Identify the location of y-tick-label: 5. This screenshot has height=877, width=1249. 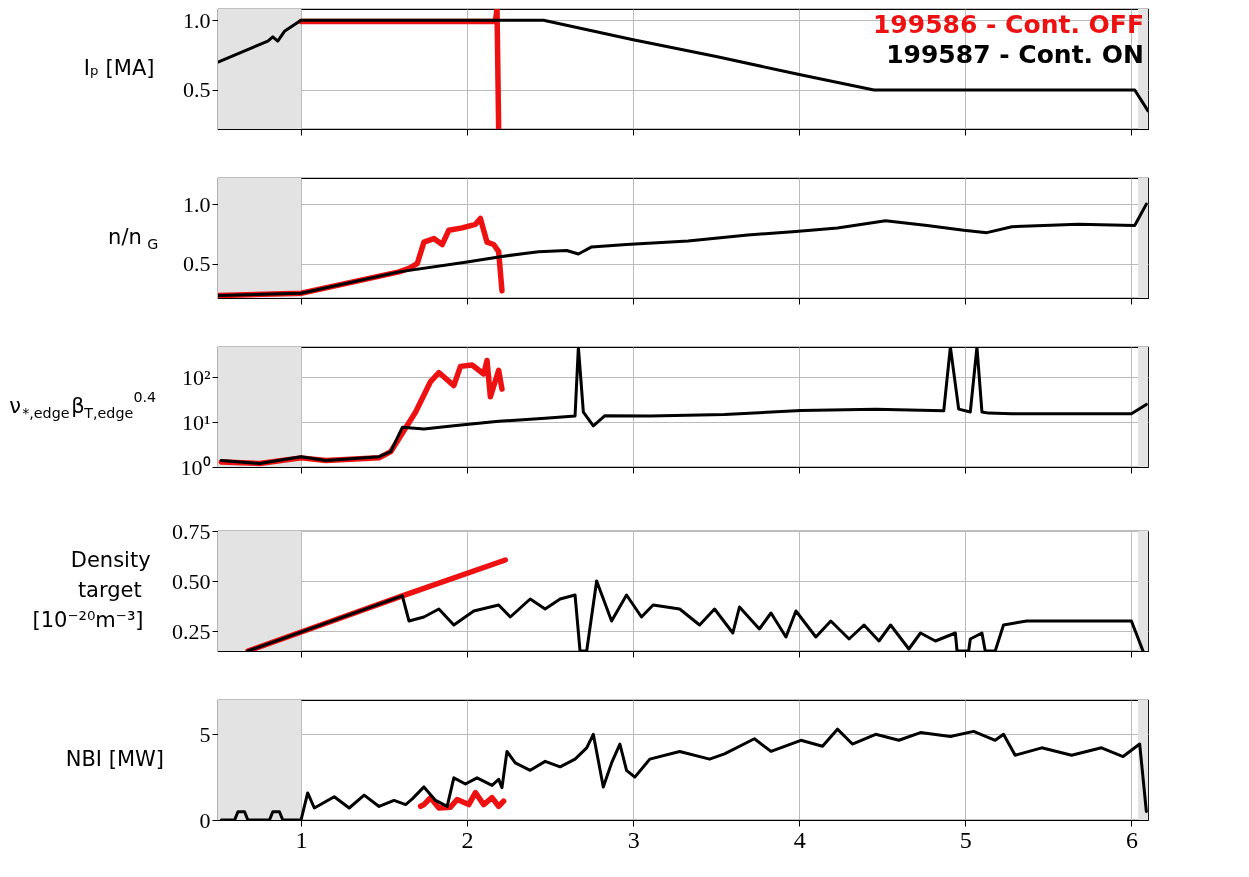
(205, 734).